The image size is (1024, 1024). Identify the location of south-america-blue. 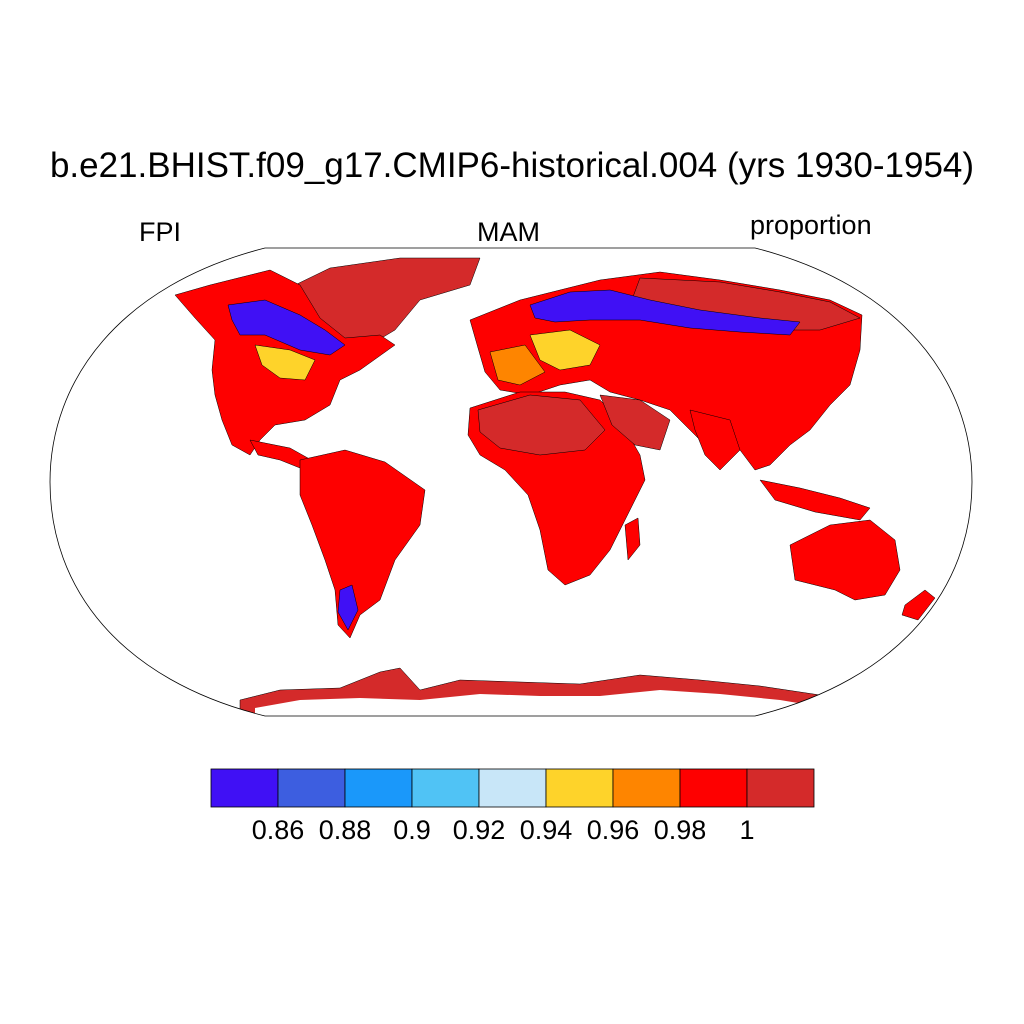
(348, 607).